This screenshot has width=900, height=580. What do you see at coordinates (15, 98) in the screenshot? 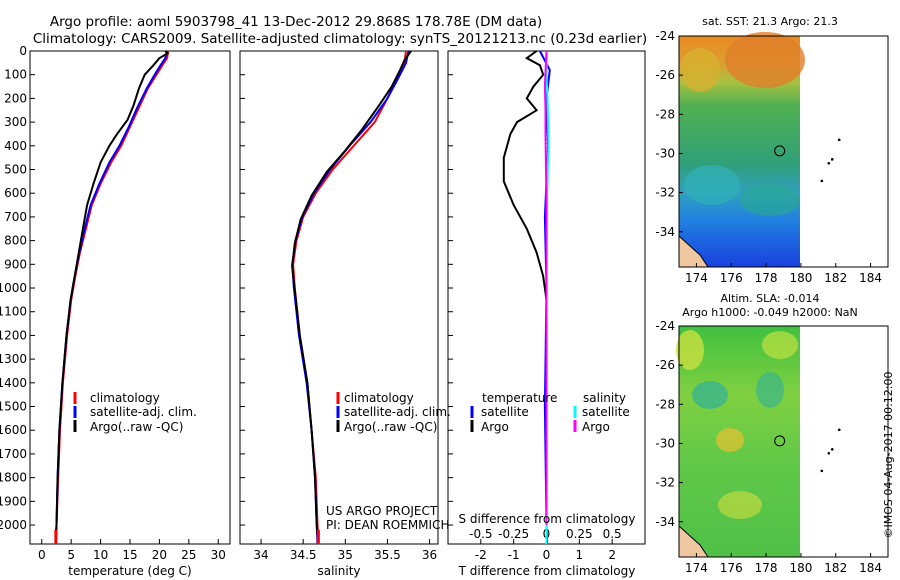
I see `temperature-y-tick-label: 200` at bounding box center [15, 98].